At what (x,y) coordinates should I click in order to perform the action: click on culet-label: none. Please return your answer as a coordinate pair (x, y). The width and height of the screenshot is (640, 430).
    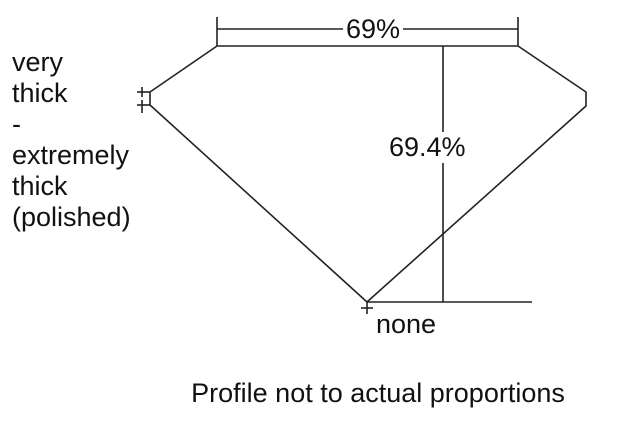
    Looking at the image, I should click on (406, 324).